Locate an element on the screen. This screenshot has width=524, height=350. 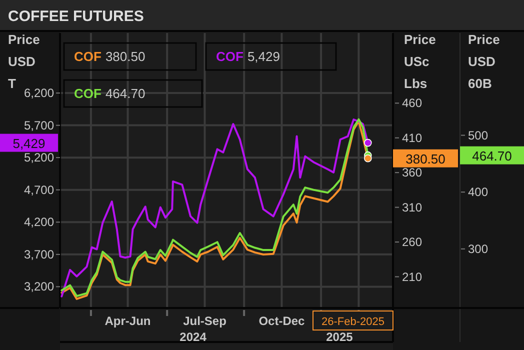
y3-tick-label: 500 is located at coordinates (478, 135).